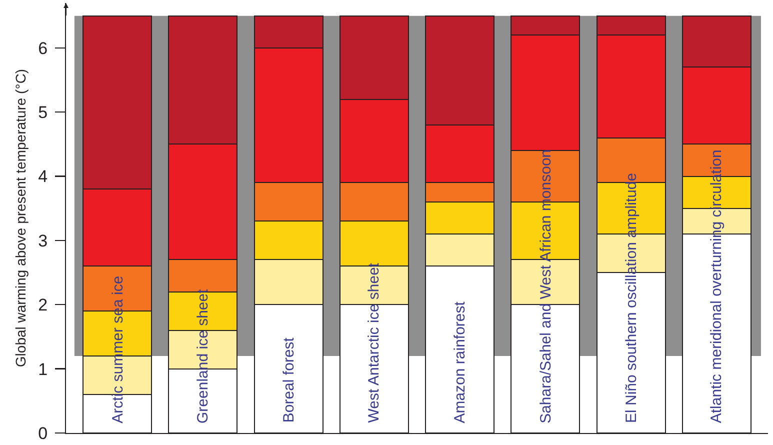 The image size is (773, 445). I want to click on y-tick-label: 1, so click(43, 369).